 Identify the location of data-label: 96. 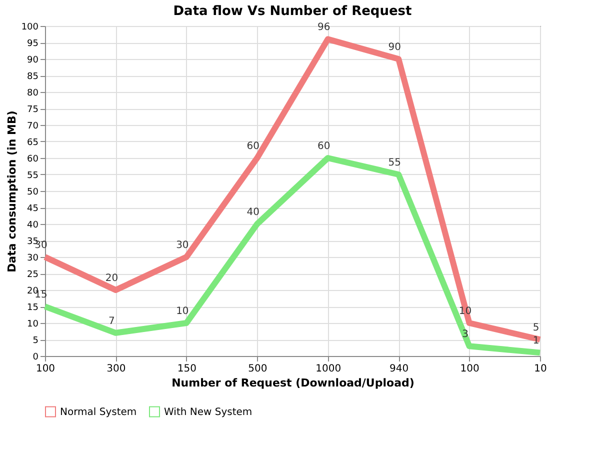
(323, 28).